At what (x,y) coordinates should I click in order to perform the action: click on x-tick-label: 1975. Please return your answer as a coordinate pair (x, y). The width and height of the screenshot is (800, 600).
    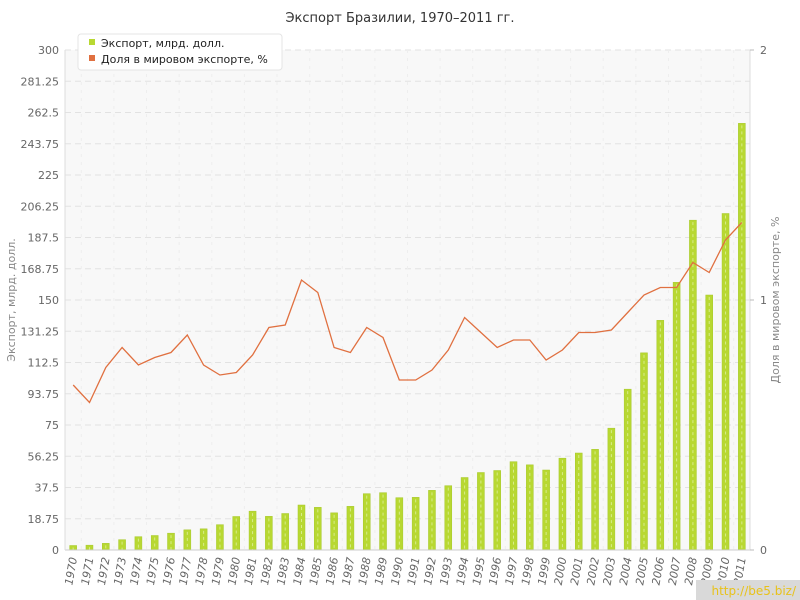
    Looking at the image, I should click on (153, 571).